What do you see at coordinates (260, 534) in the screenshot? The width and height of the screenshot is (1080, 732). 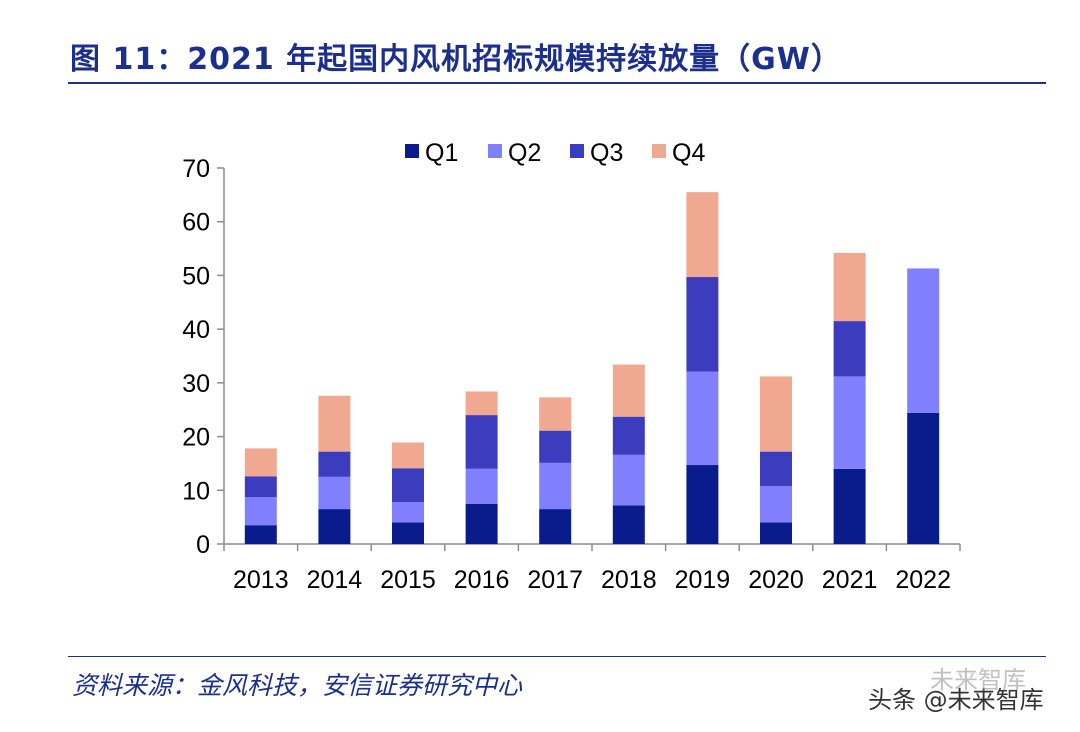 I see `bar-q1-2013` at bounding box center [260, 534].